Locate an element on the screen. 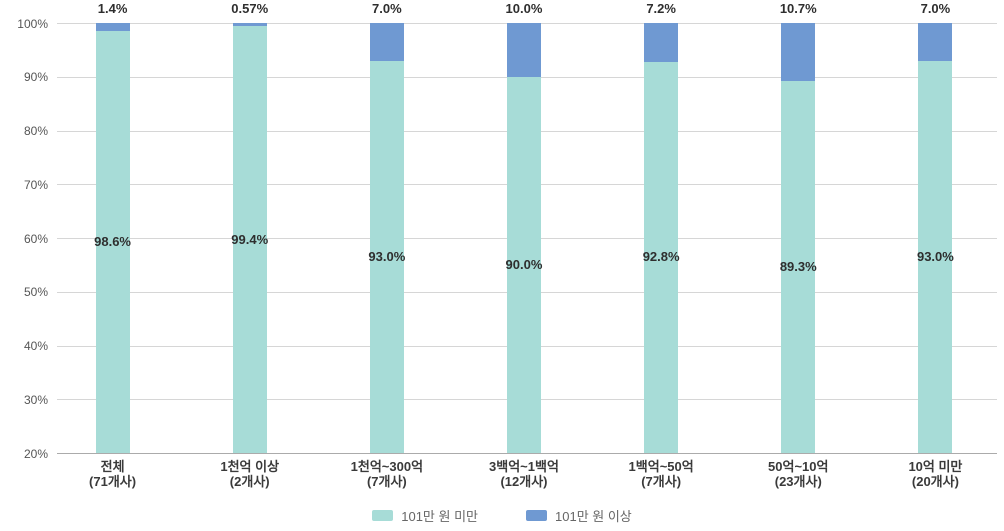 The height and width of the screenshot is (531, 1004). bar-column: 7.0% 93.0% 10억 미만 (20개사) is located at coordinates (935, 265).